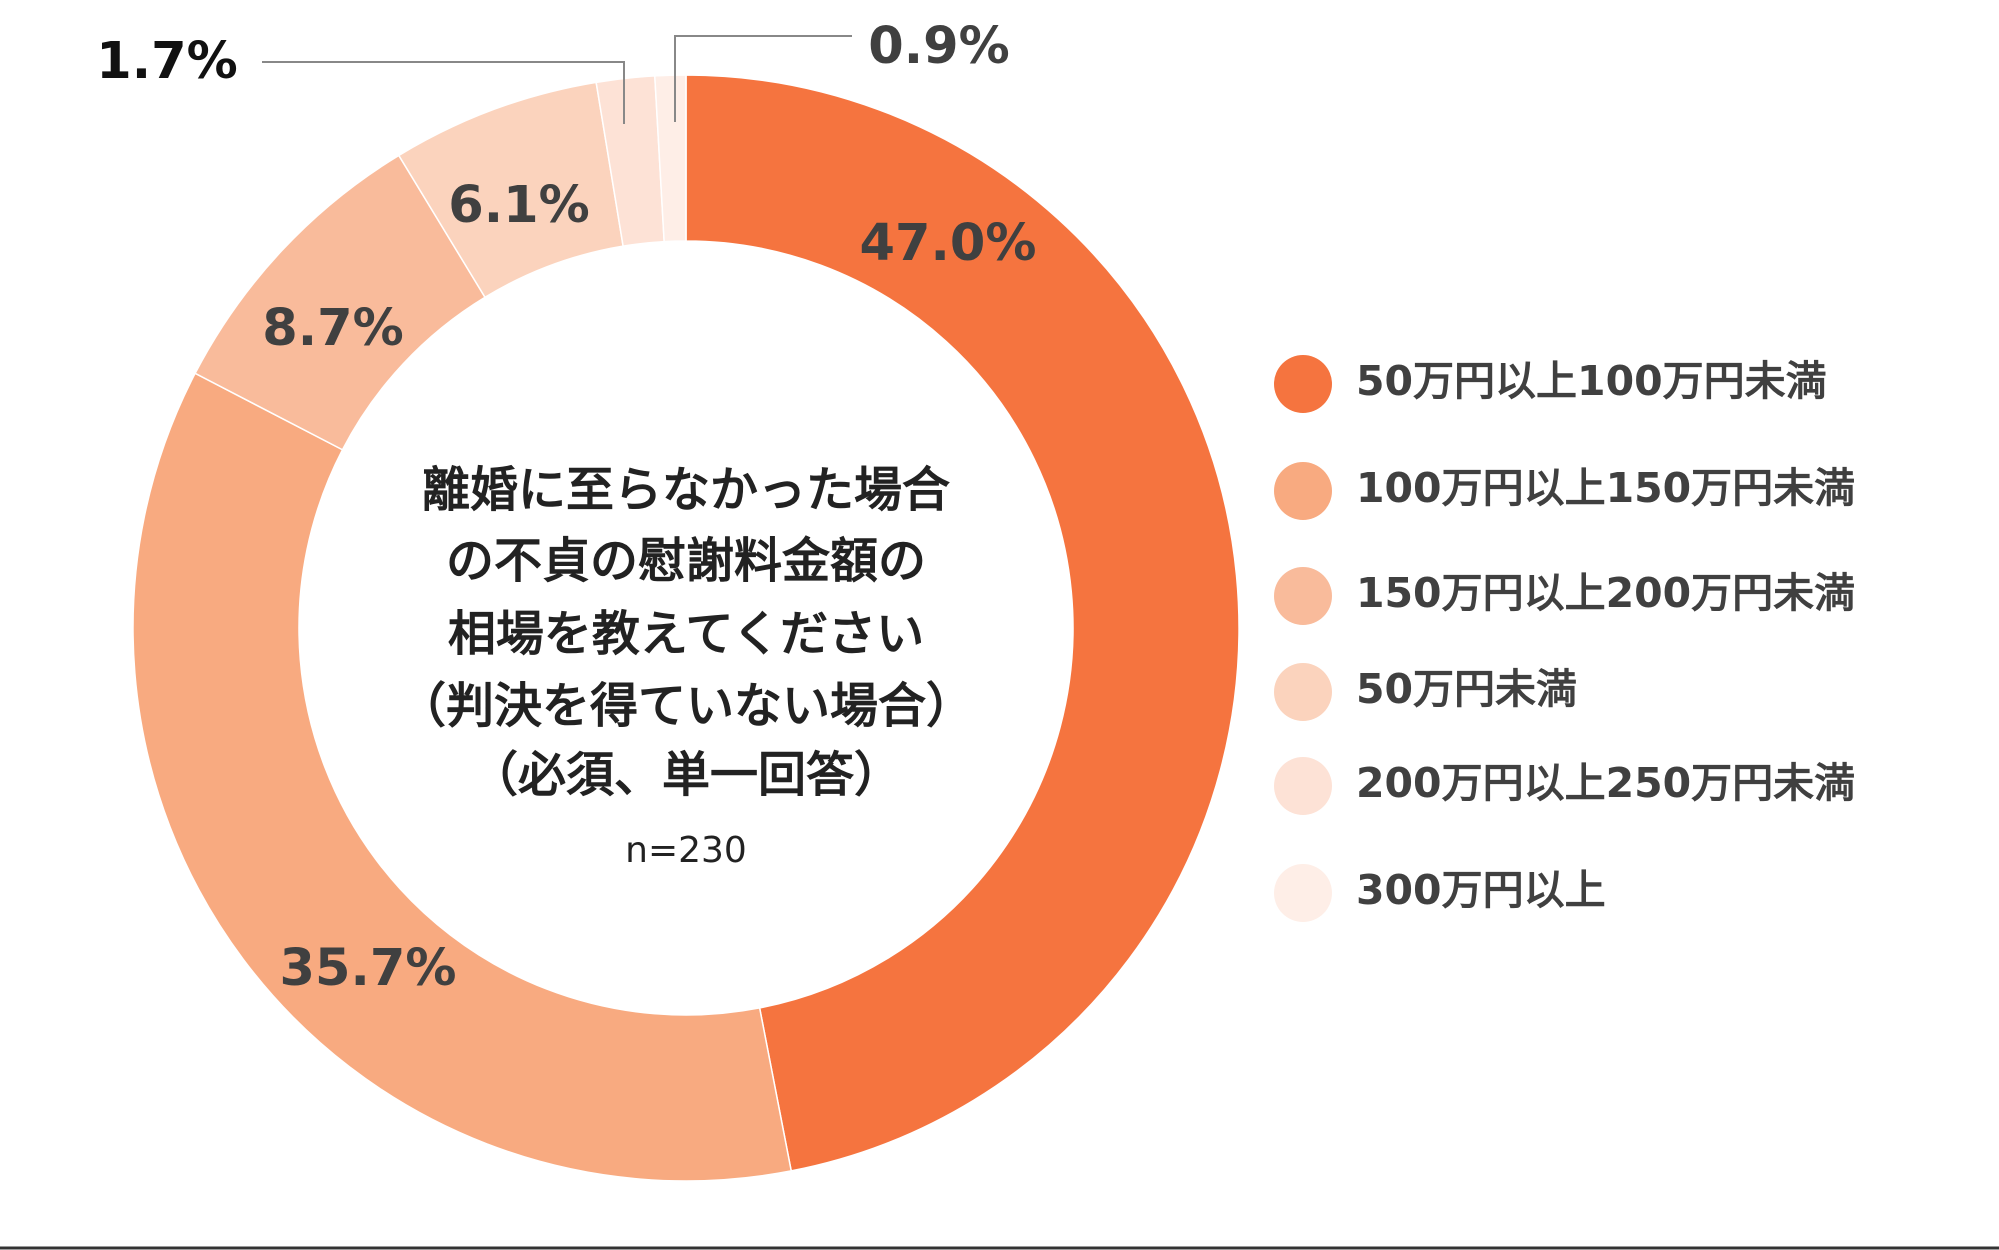  Describe the element at coordinates (686, 775) in the screenshot. I see `center-title: （必須、単一回答）` at that location.